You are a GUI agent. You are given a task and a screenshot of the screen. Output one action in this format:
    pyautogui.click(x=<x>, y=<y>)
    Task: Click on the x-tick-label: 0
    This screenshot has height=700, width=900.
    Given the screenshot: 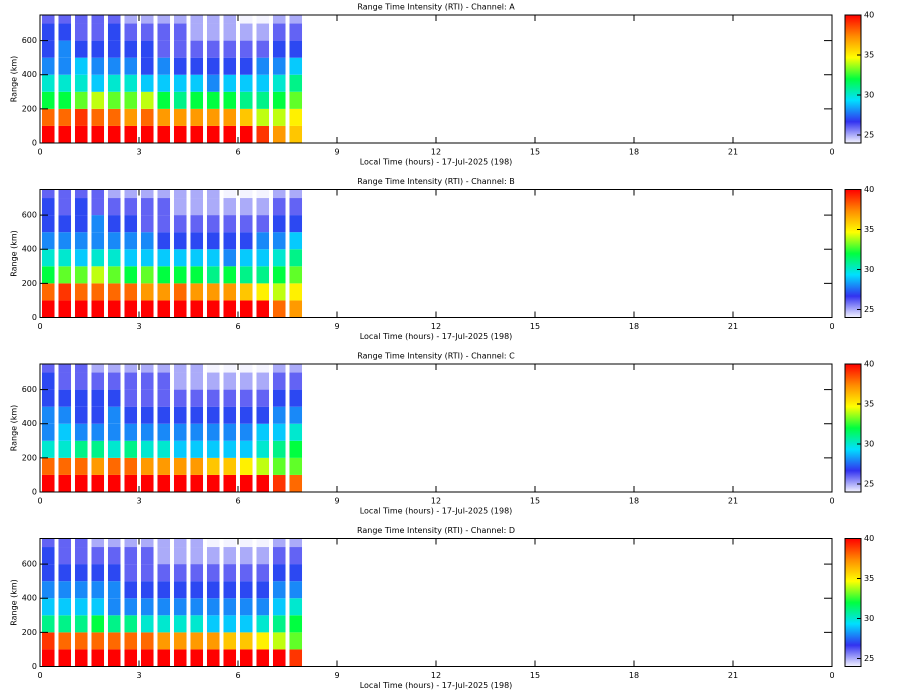 What is the action you would take?
    pyautogui.click(x=831, y=326)
    